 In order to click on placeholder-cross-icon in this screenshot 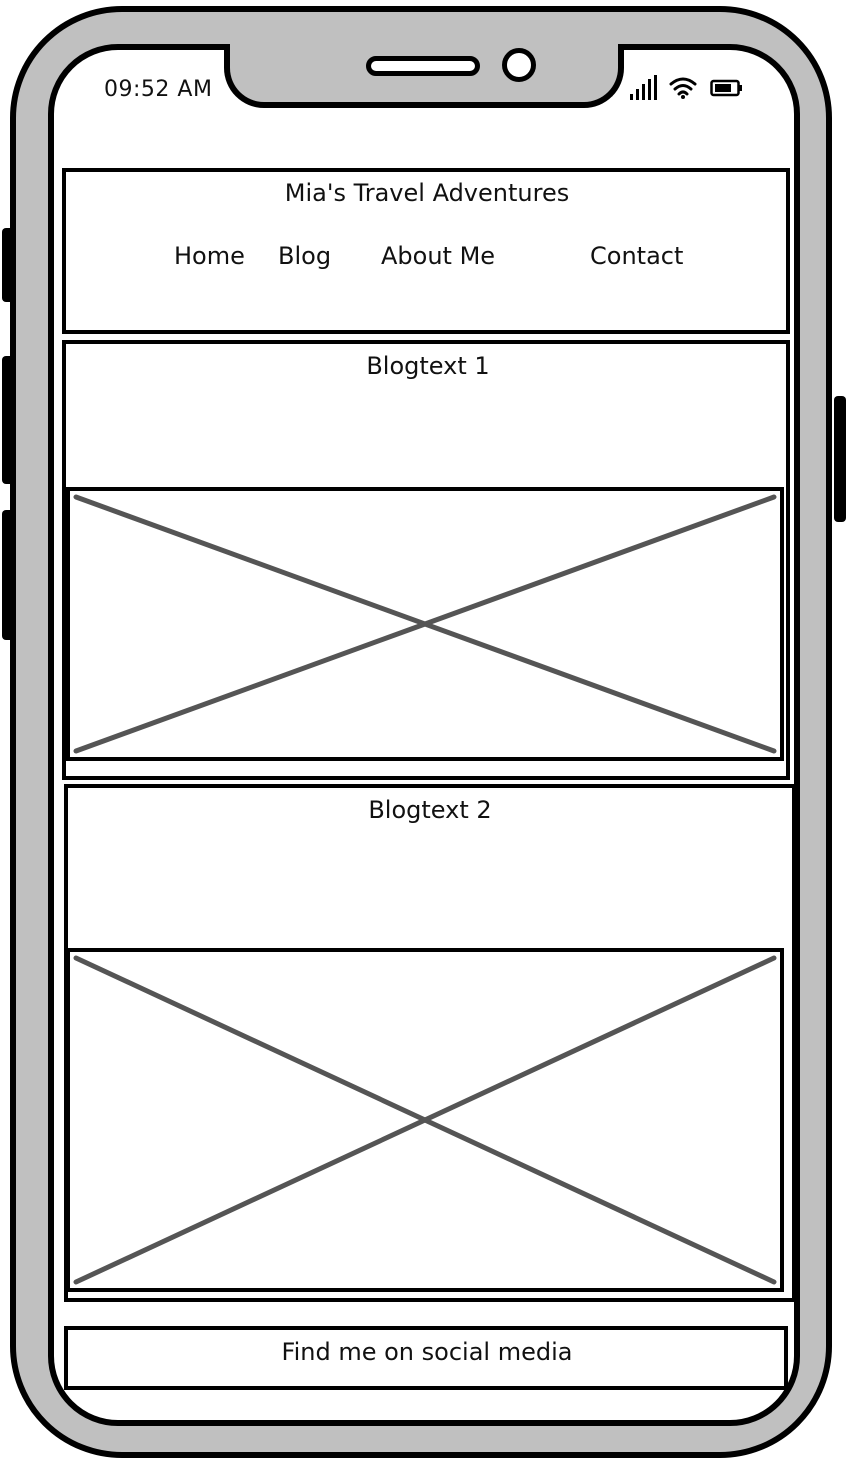, I will do `click(425, 624)`.